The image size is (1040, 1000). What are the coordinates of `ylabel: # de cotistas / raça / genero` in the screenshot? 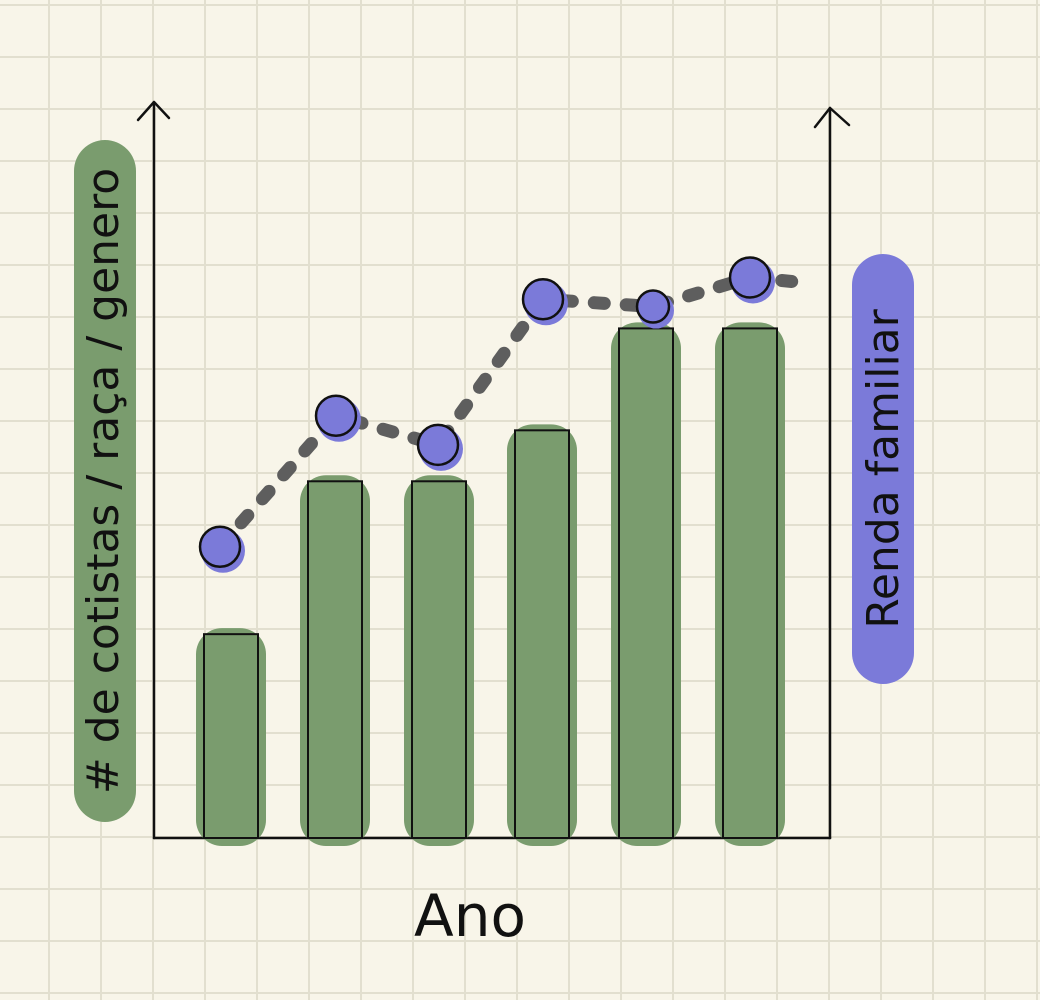 It's located at (103, 481).